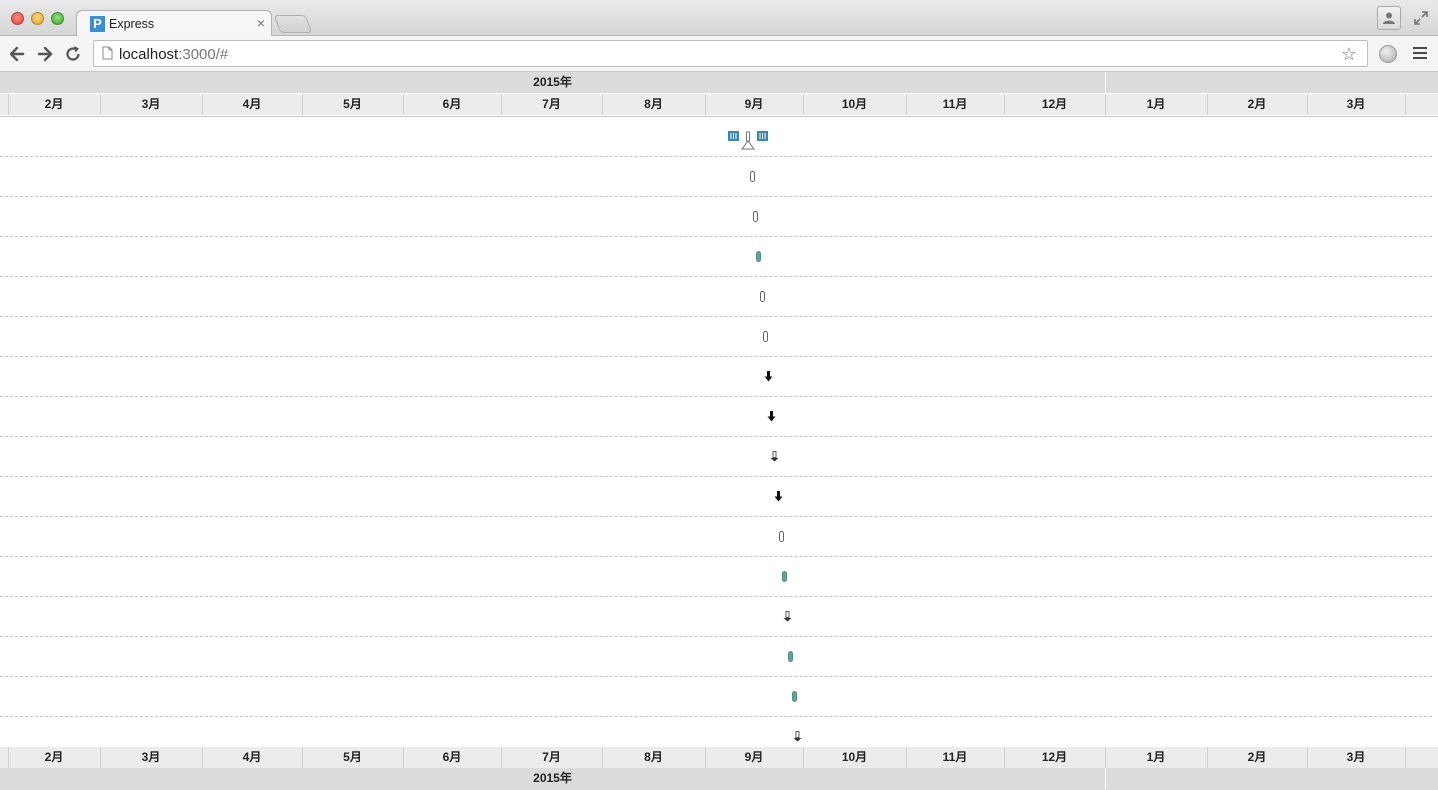 Image resolution: width=1438 pixels, height=790 pixels. I want to click on browser-tab: P Express ×, so click(174, 23).